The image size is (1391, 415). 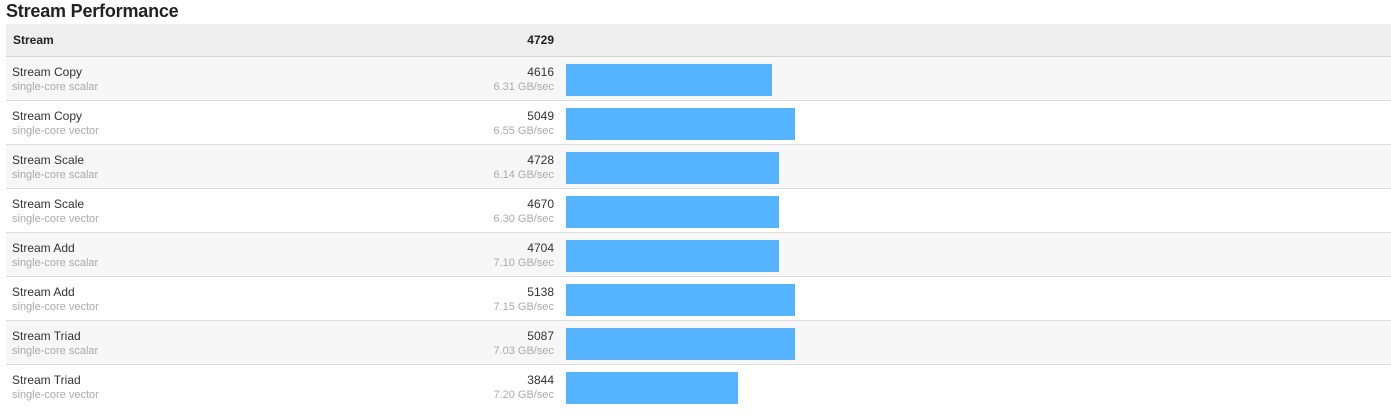 What do you see at coordinates (523, 219) in the screenshot?
I see `row-rate: 6.30 GB/sec` at bounding box center [523, 219].